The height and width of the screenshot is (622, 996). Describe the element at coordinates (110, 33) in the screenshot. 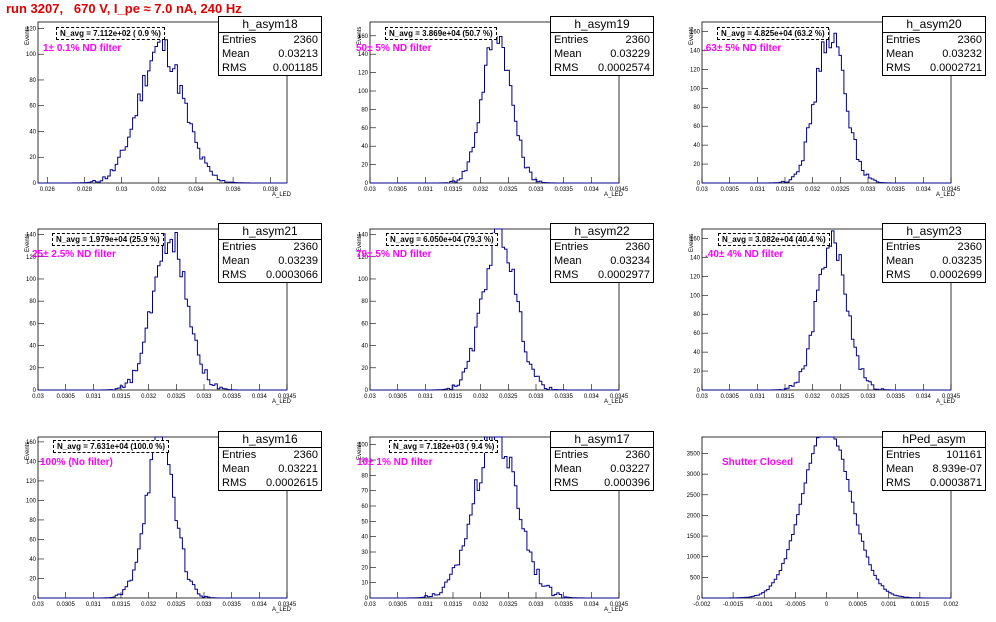

I see `navg-box: N_avg = 7.112e+02 ( 0.9 %)` at that location.